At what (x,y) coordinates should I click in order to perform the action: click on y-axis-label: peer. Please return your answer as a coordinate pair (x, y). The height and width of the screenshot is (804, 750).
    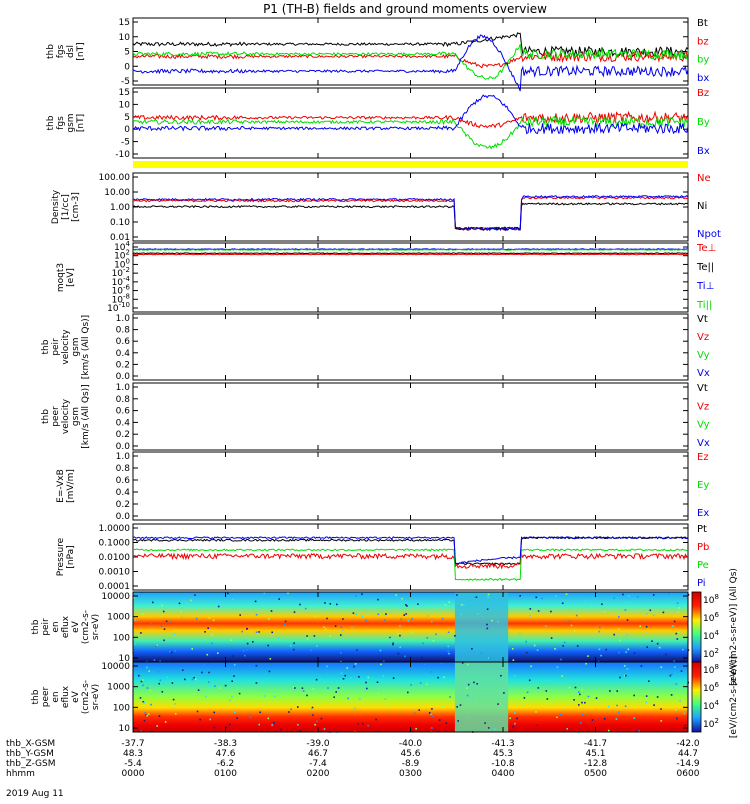
    Looking at the image, I should click on (56, 416).